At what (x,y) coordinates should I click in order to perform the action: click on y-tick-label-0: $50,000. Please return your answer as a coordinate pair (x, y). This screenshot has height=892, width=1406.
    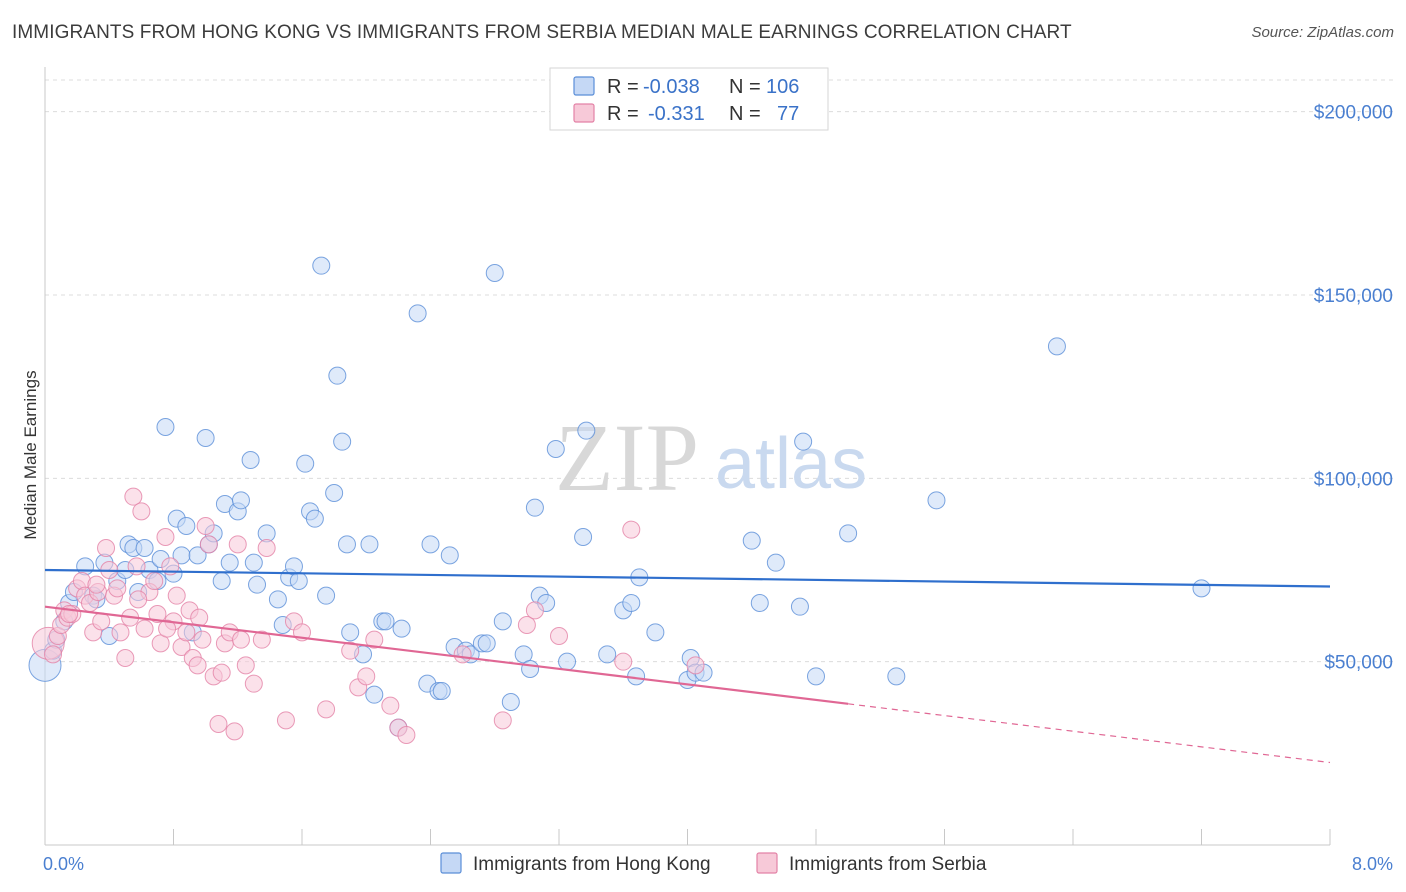
    Looking at the image, I should click on (1358, 663).